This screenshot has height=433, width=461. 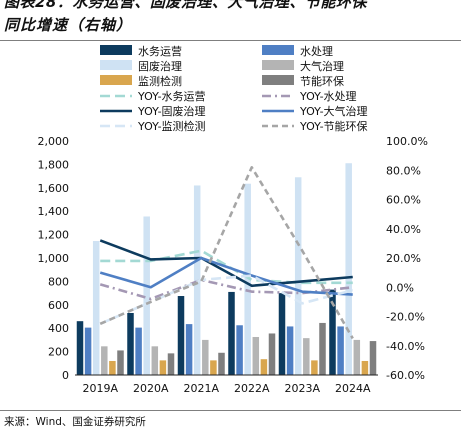 What do you see at coordinates (58, 281) in the screenshot?
I see `y-left-tick-label: 800` at bounding box center [58, 281].